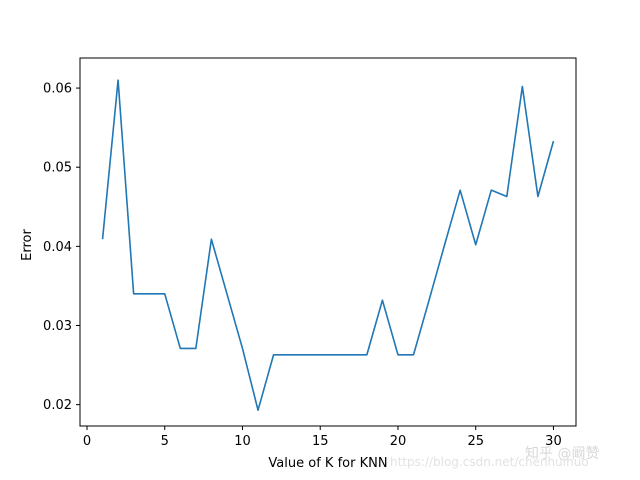  I want to click on x-tick-label: 20, so click(398, 441).